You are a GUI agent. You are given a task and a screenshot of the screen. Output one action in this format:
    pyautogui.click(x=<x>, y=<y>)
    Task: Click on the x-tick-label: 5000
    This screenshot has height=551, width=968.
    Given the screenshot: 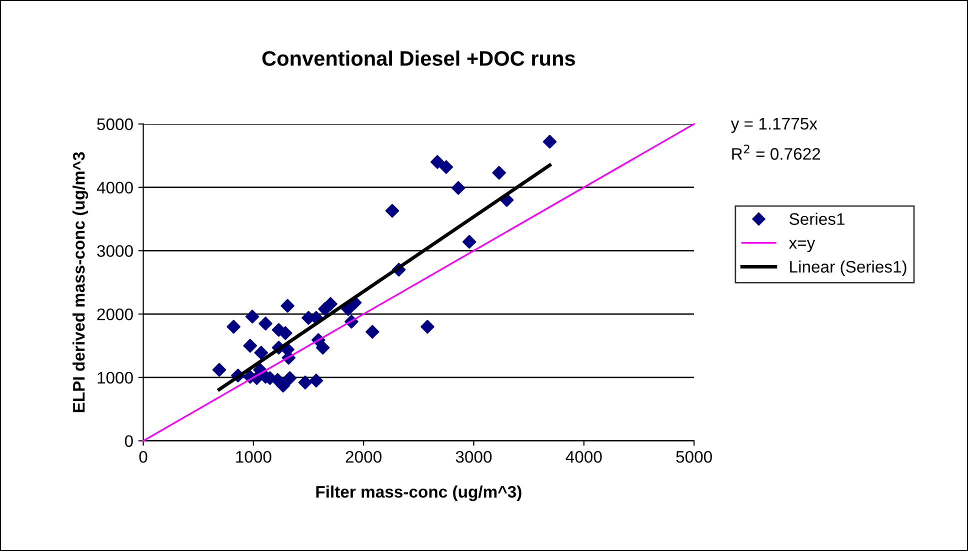 What is the action you would take?
    pyautogui.click(x=694, y=456)
    